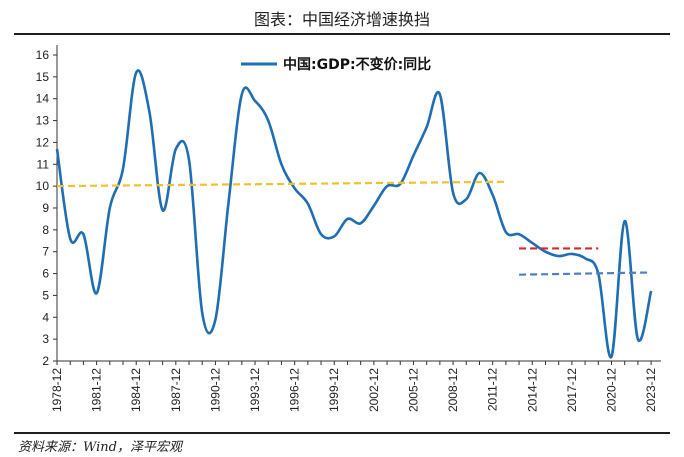 The height and width of the screenshot is (457, 684). What do you see at coordinates (493, 389) in the screenshot?
I see `x-tick-label: 2011-12` at bounding box center [493, 389].